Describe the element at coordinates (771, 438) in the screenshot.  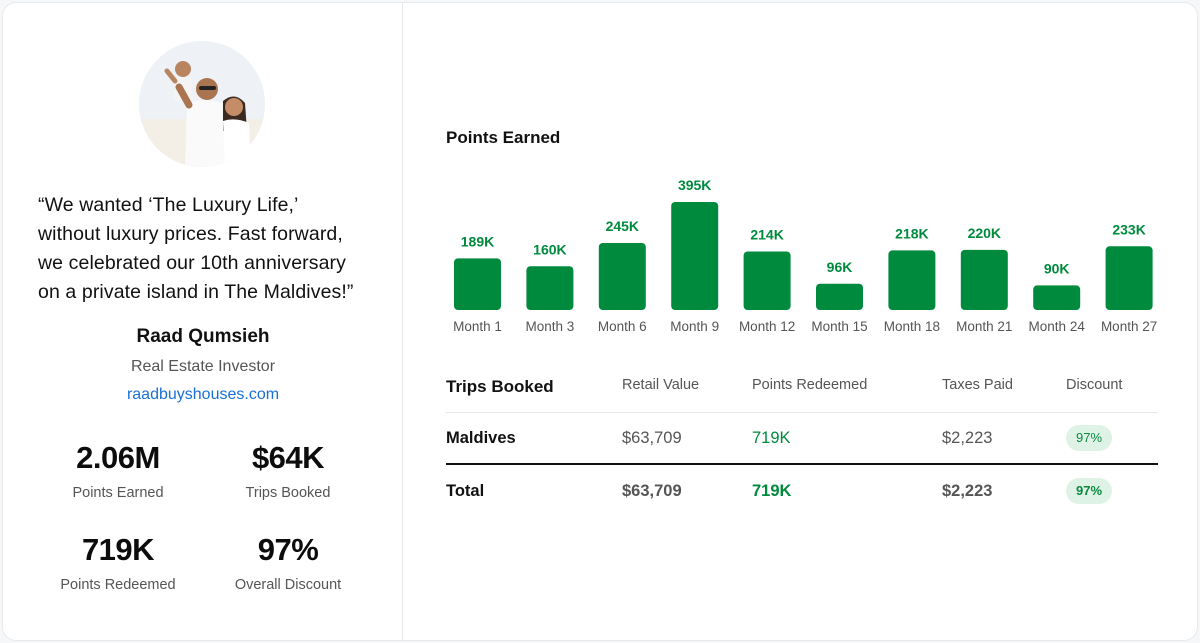
I see `points-redeemed: 719K` at that location.